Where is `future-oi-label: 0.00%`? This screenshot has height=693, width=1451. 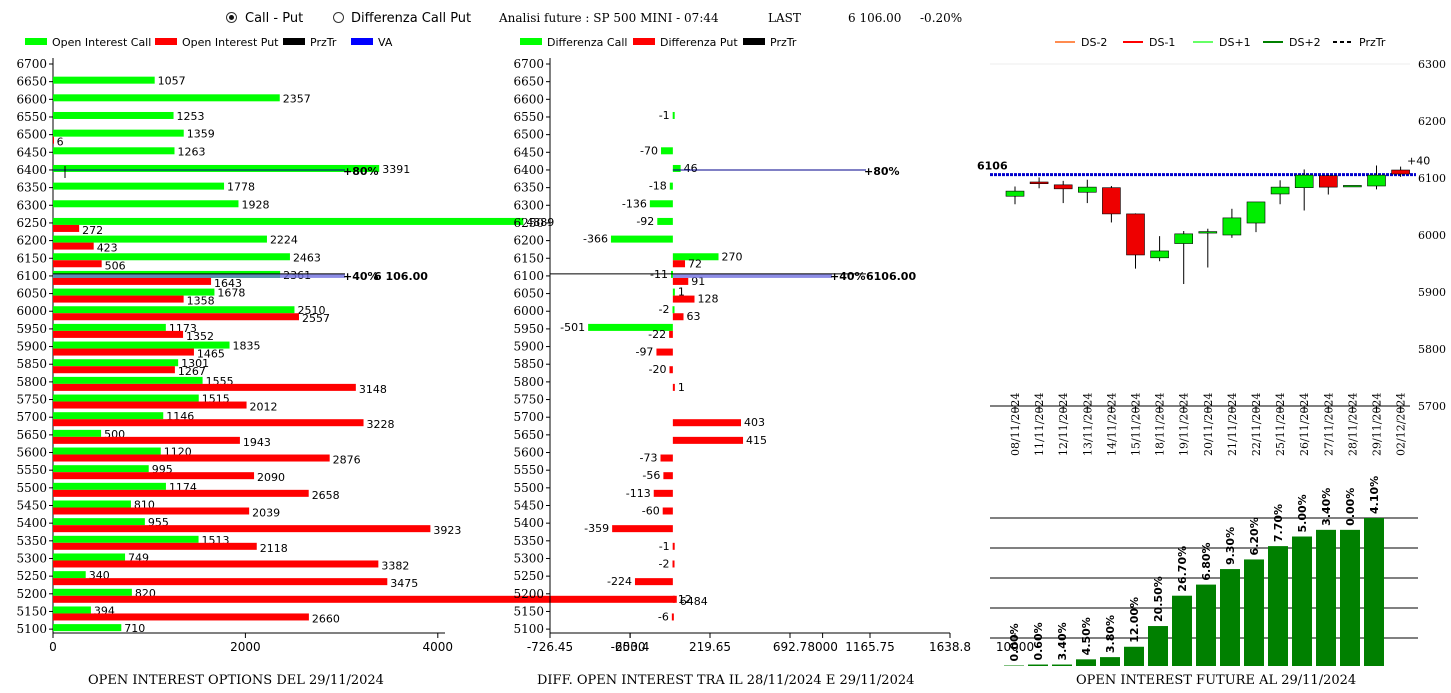 future-oi-label: 0.00% is located at coordinates (1014, 642).